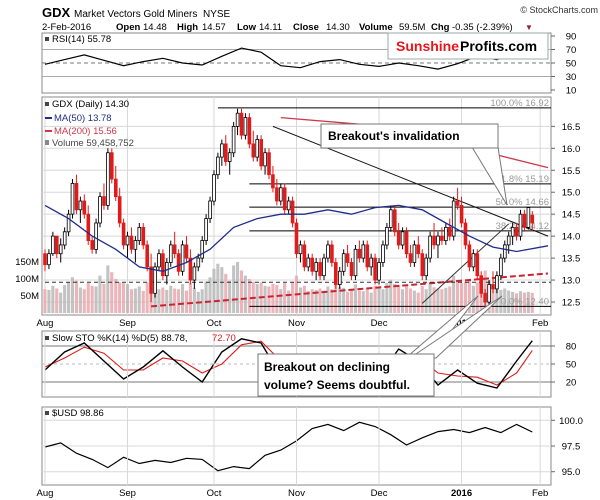 This screenshot has width=600, height=500. I want to click on down-arrow-icon: ▼, so click(529, 27).